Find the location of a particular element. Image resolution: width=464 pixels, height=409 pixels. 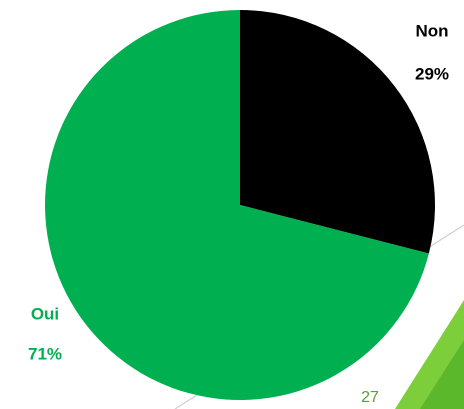

slice-category-label: Non is located at coordinates (431, 30).